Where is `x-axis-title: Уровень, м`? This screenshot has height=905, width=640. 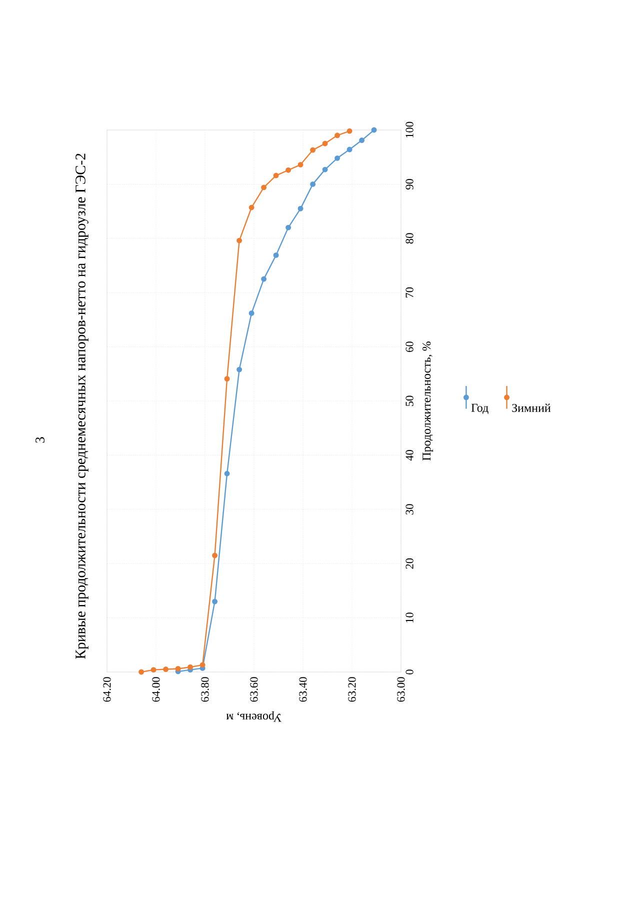
x-axis-title: Уровень, м is located at coordinates (254, 716).